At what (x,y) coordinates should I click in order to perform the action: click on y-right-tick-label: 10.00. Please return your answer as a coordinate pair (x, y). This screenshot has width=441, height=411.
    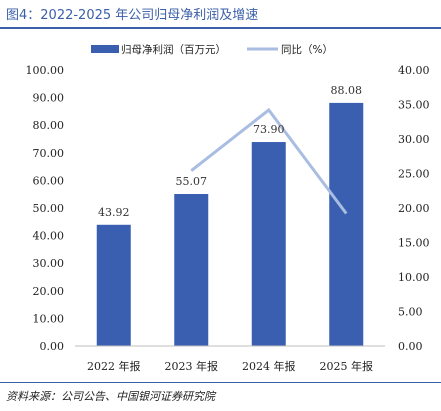
    Looking at the image, I should click on (414, 277).